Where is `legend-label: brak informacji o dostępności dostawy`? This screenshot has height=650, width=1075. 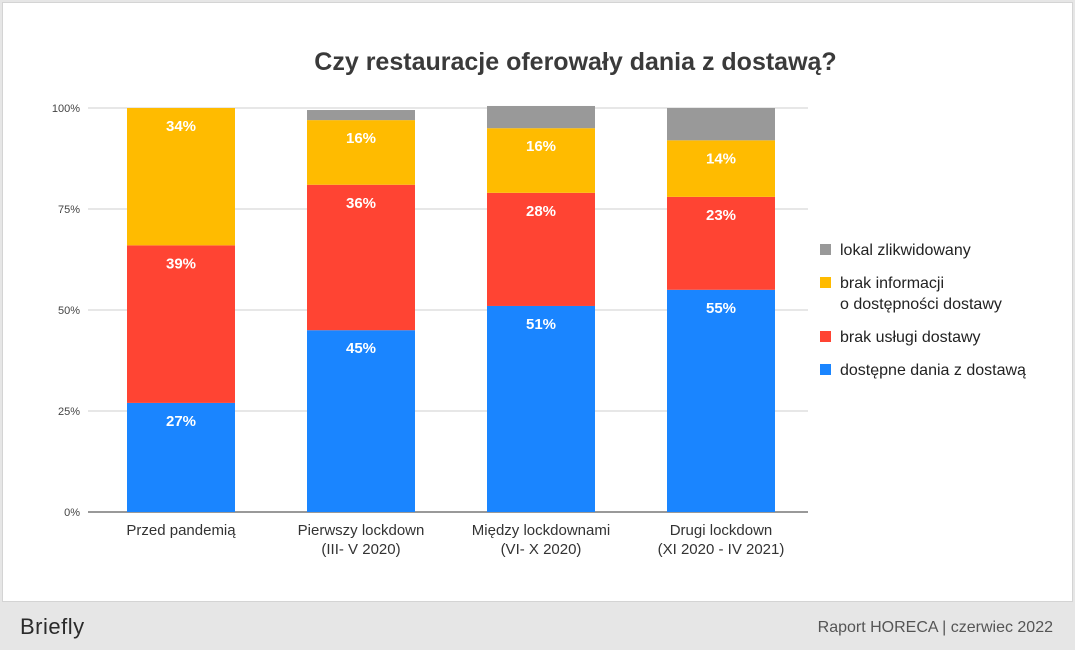 legend-label: brak informacji o dostępności dostawy is located at coordinates (921, 294).